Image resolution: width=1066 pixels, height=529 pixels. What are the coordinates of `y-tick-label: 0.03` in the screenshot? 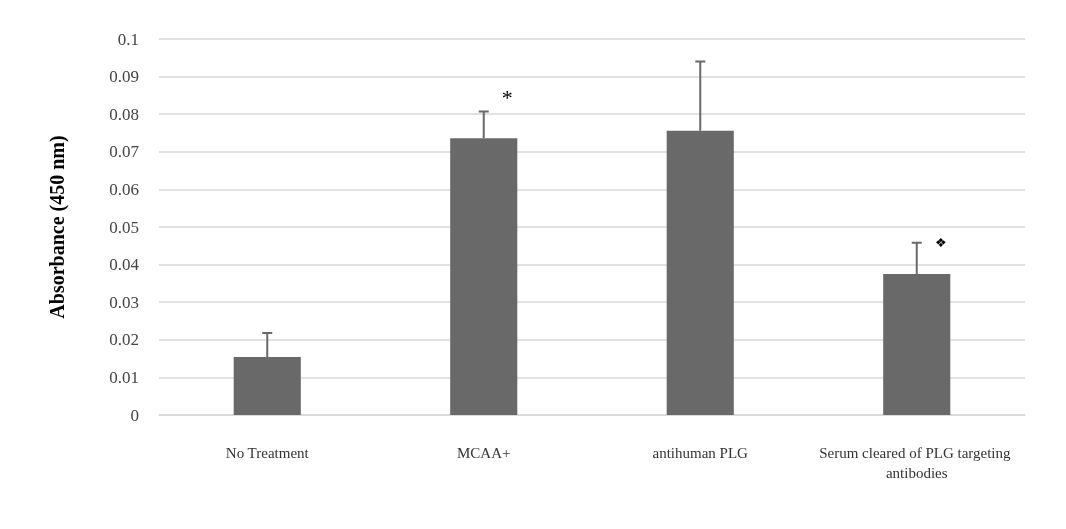 It's located at (124, 302).